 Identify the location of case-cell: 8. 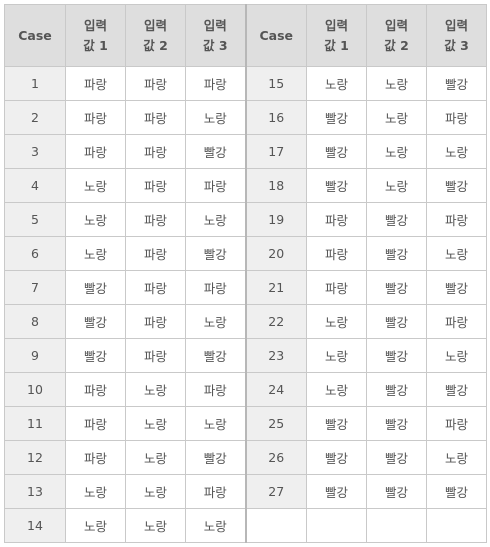
(35, 321).